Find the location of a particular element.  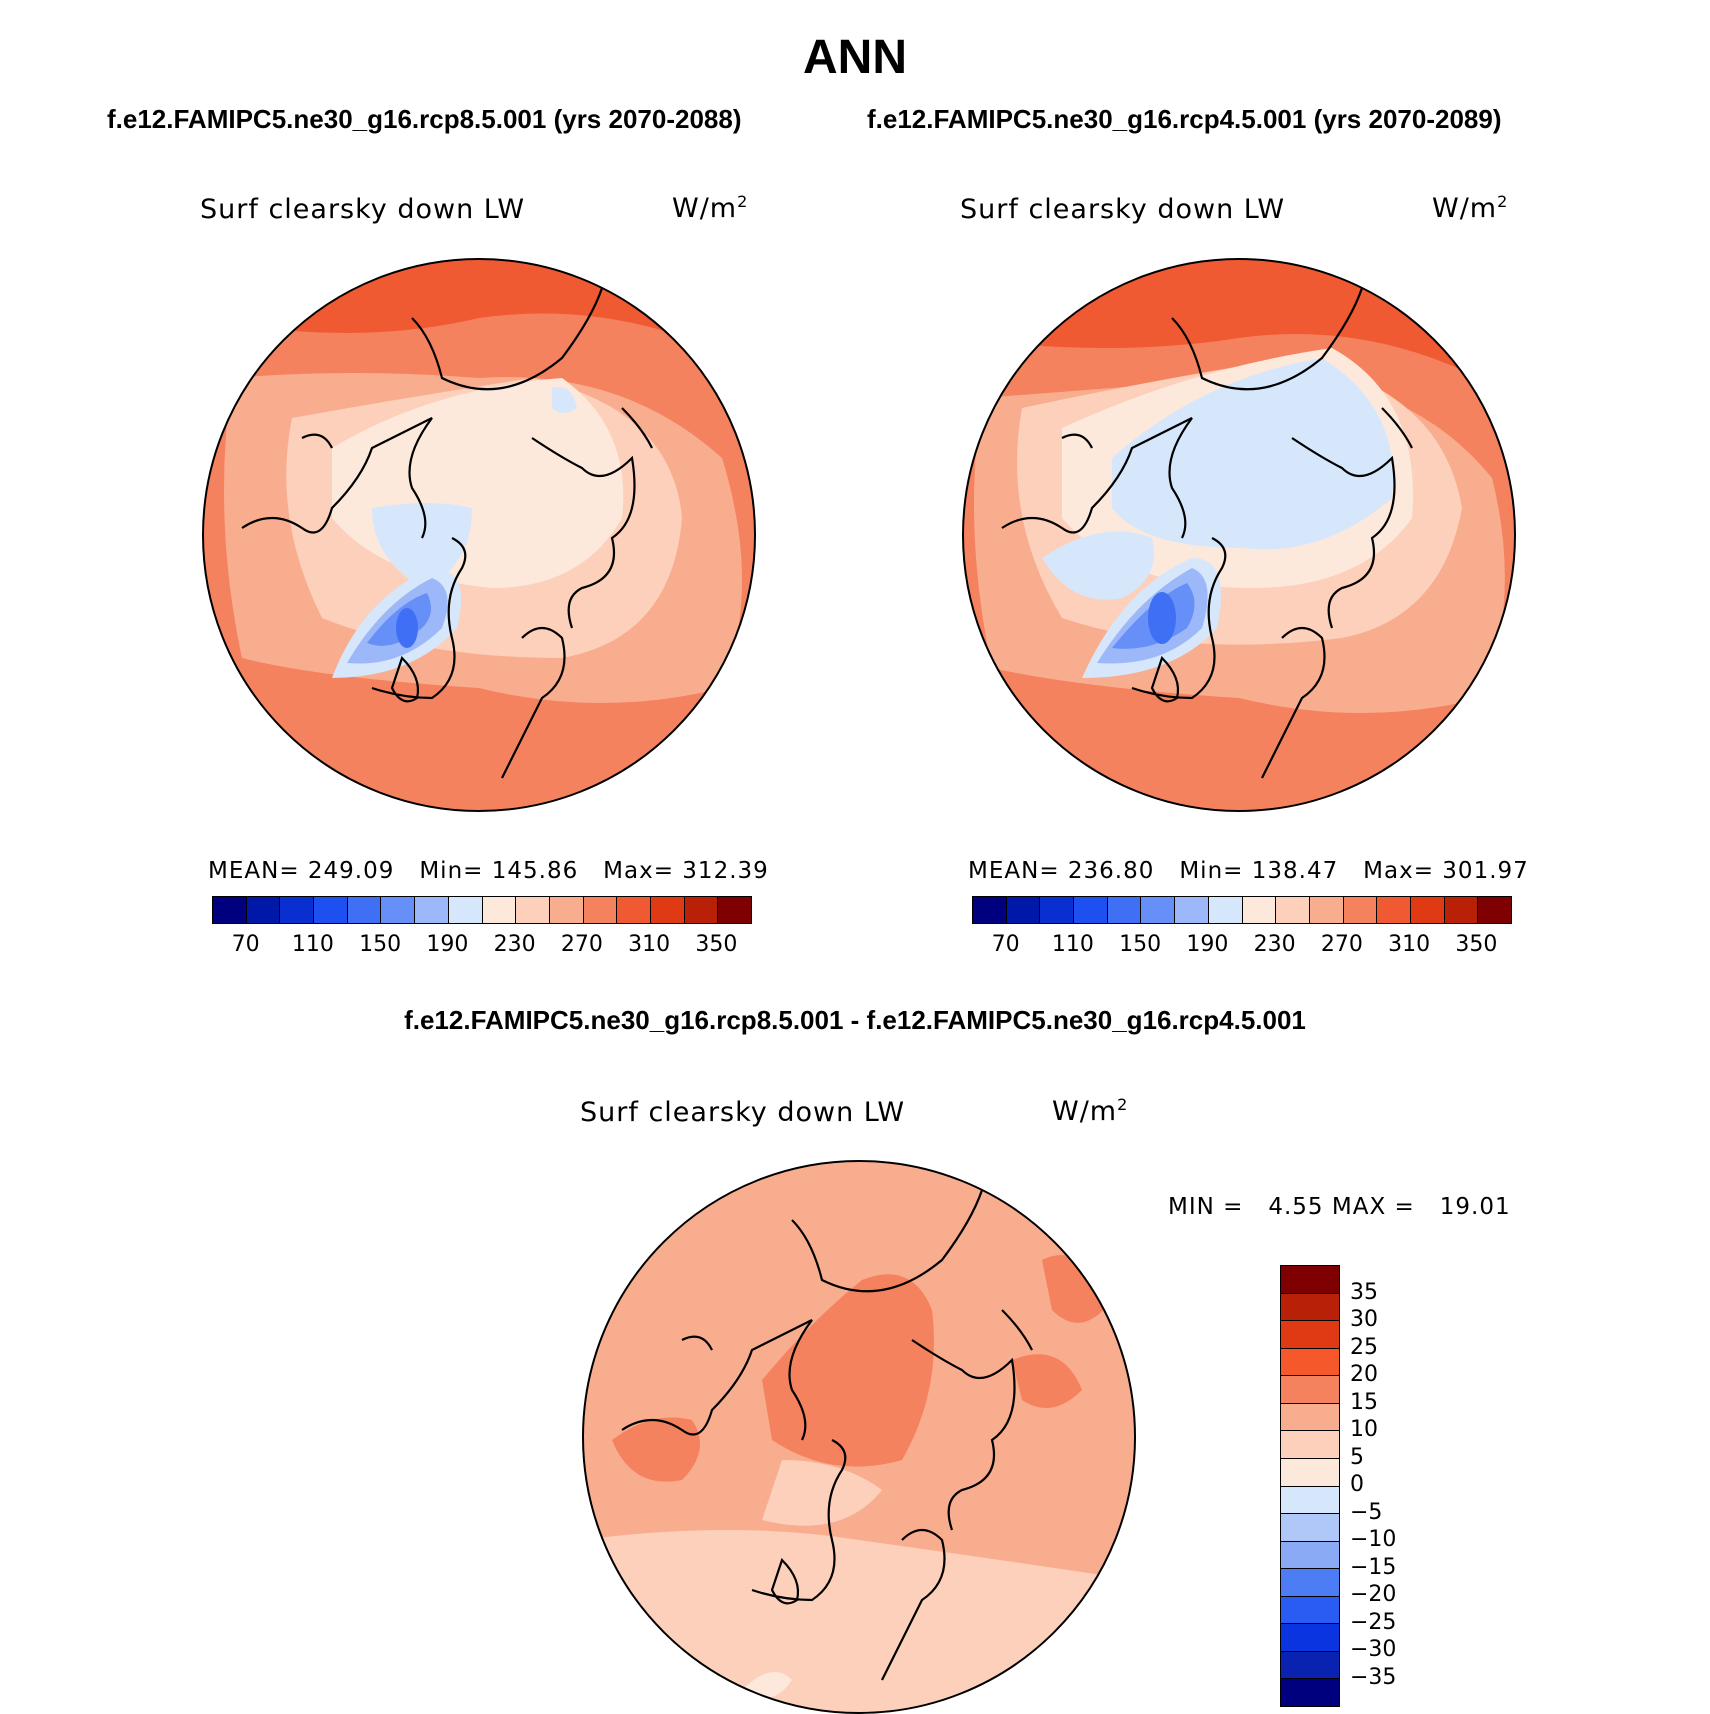

diff-polar-map is located at coordinates (859, 1437).